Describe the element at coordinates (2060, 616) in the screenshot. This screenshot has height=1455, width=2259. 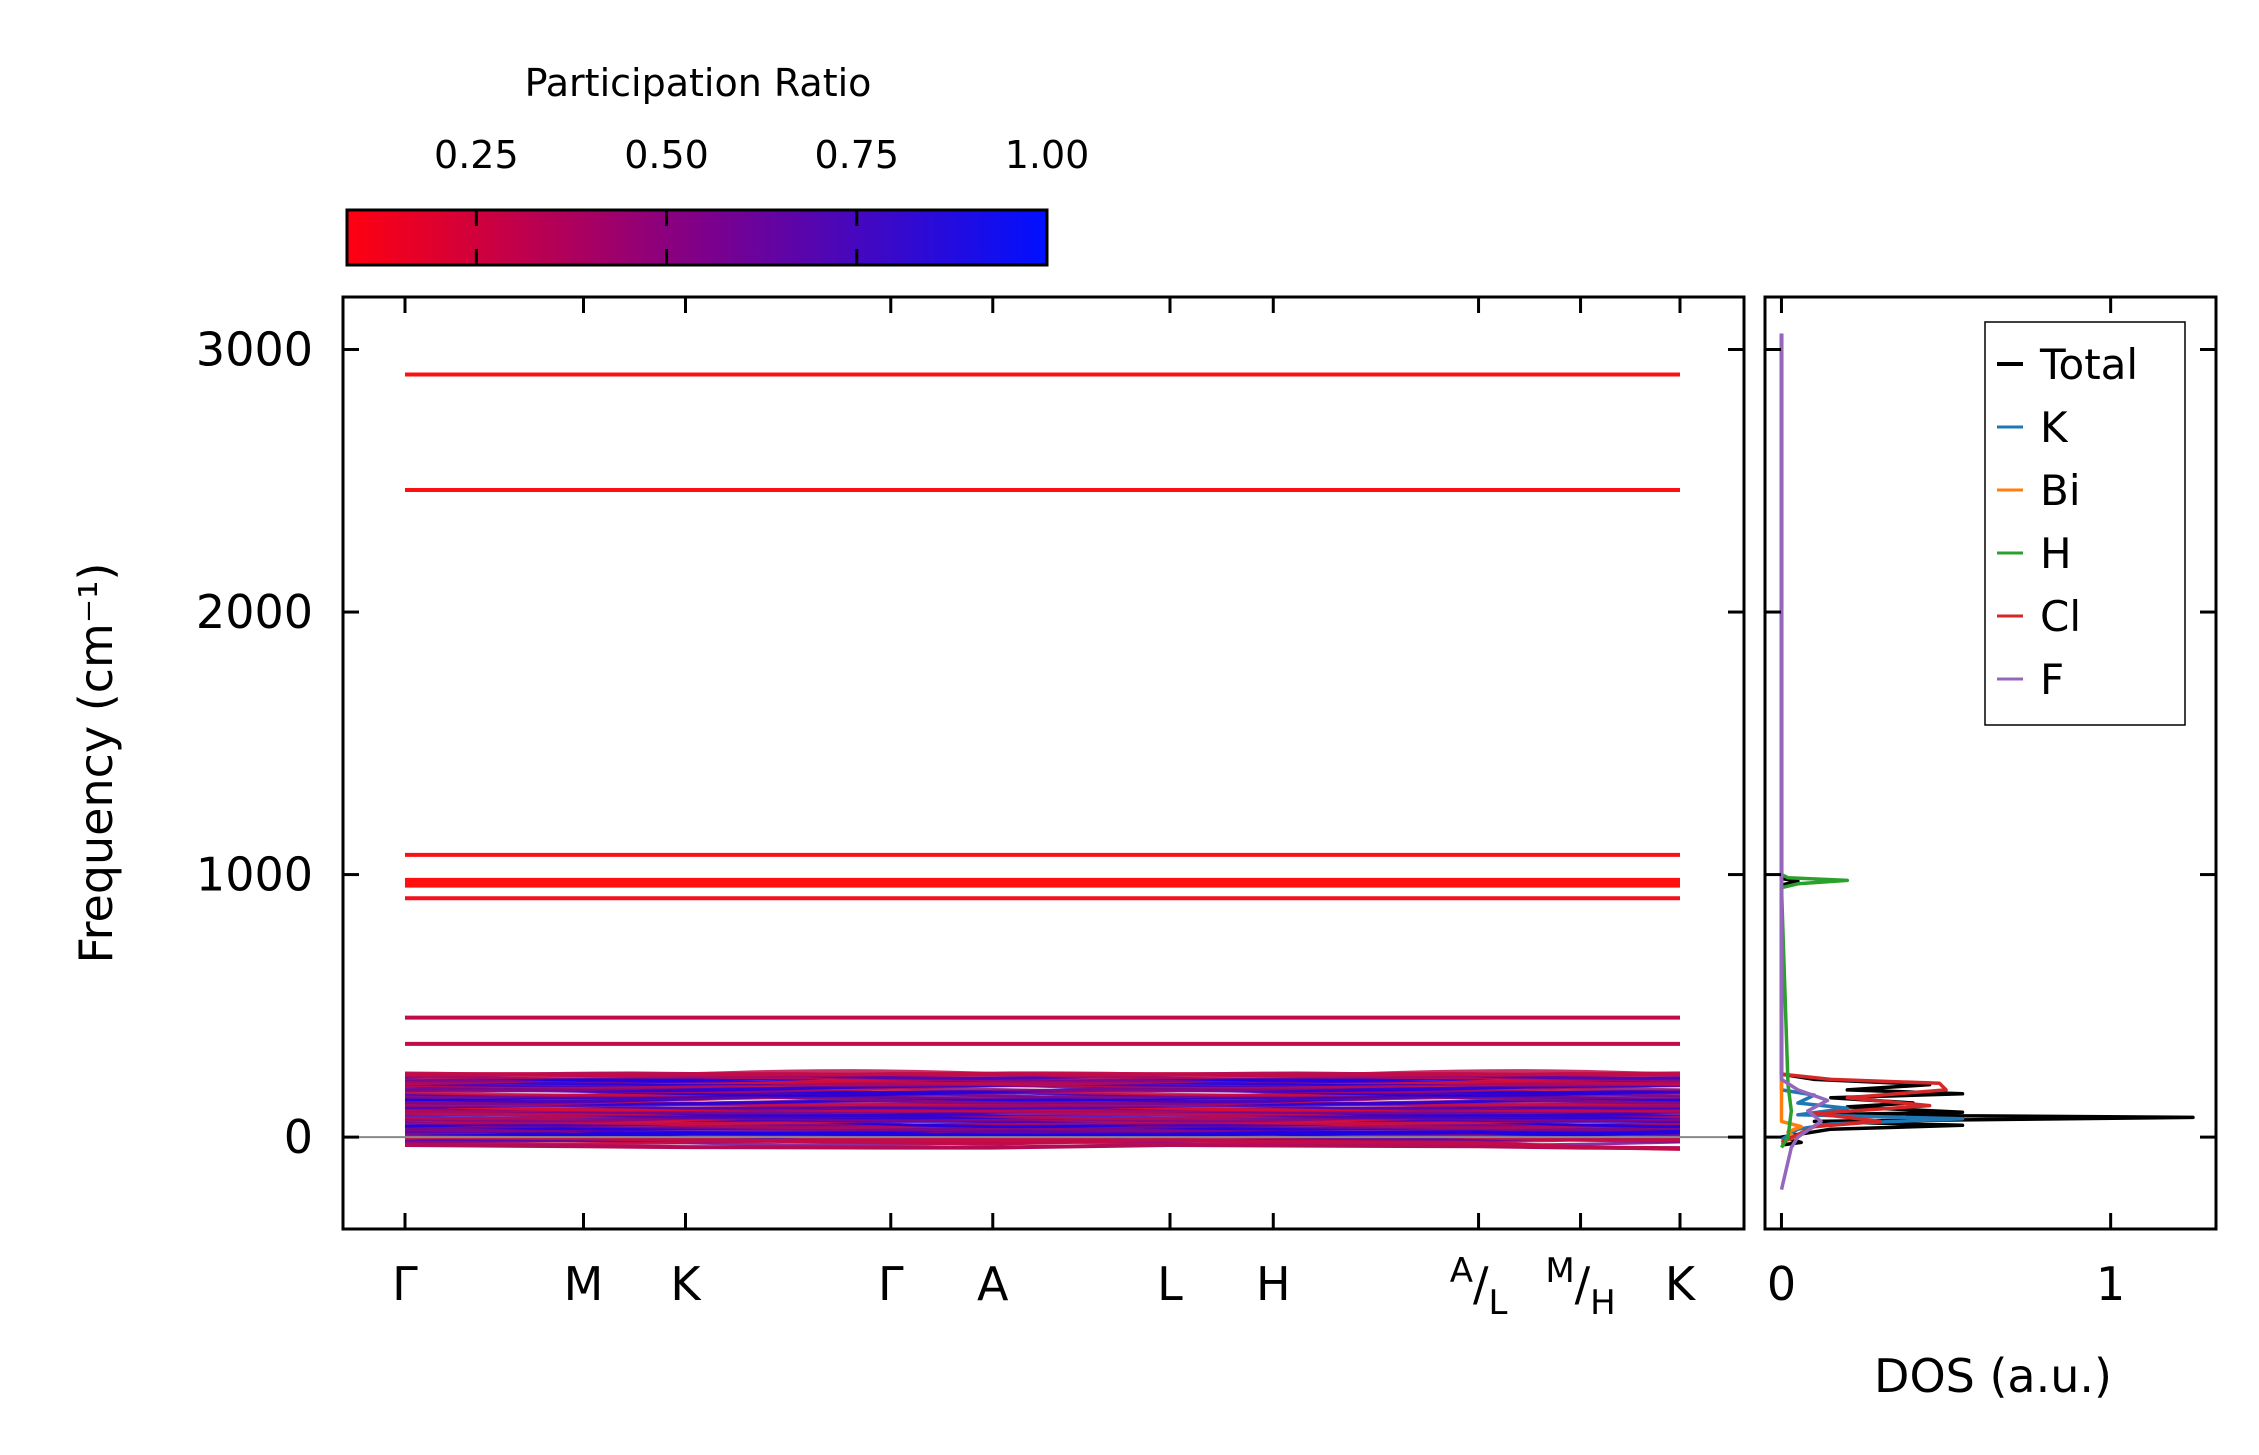
I see `legend-label-cl: Cl` at that location.